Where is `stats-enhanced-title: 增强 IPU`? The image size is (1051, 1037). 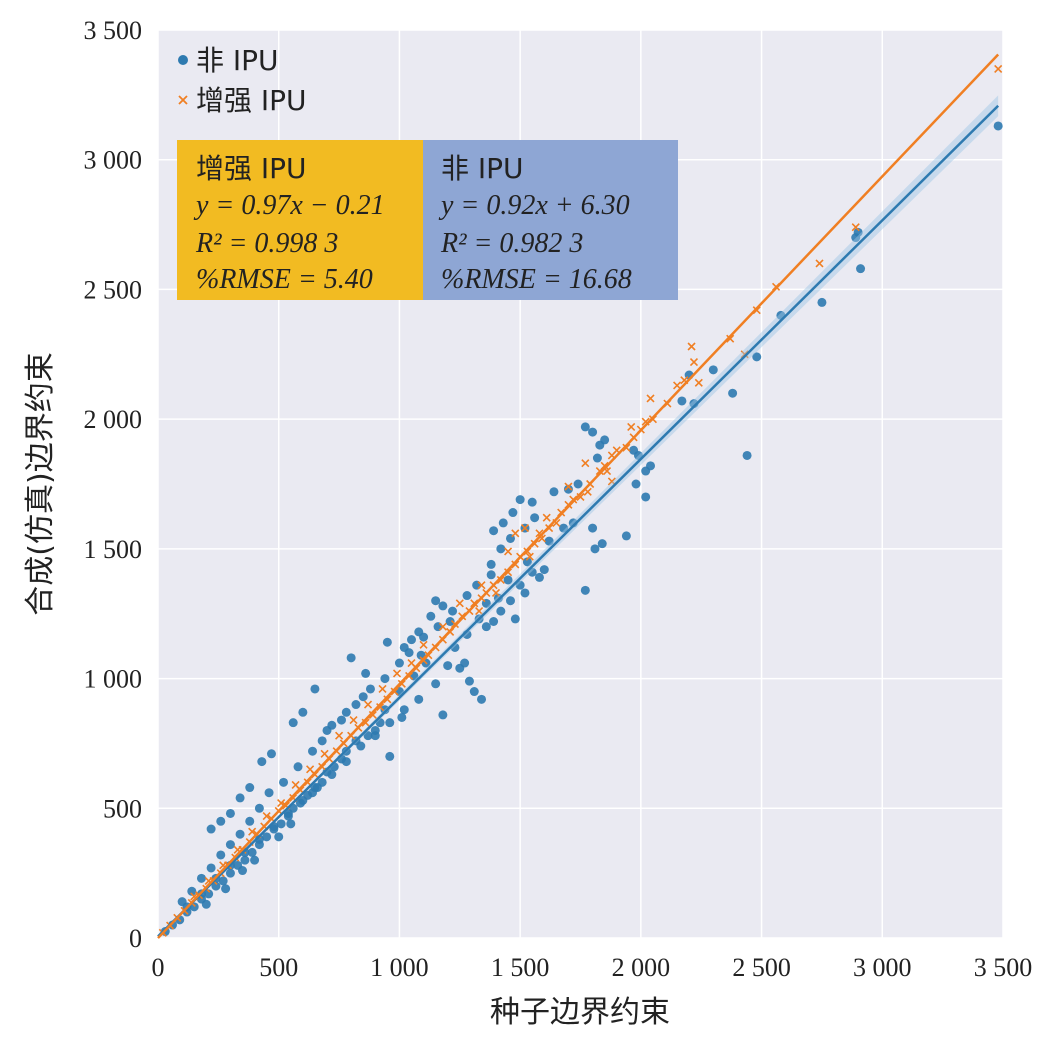 stats-enhanced-title: 增强 IPU is located at coordinates (251, 168).